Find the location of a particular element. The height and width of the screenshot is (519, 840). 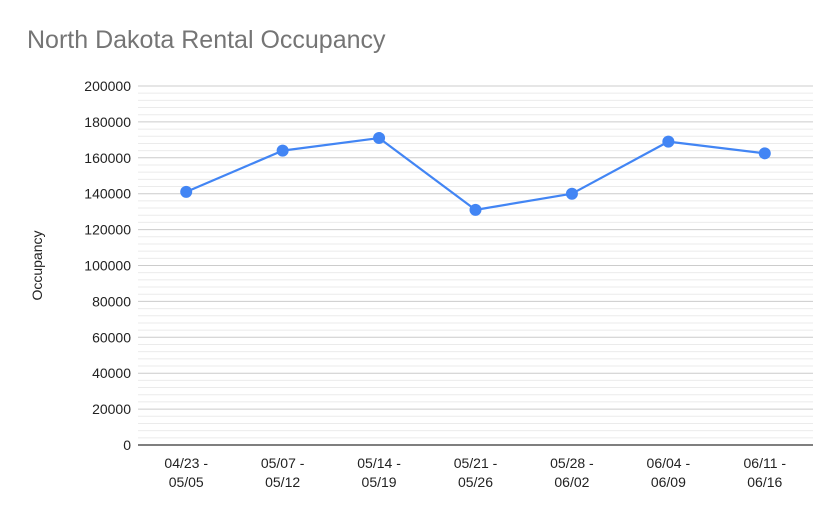

y-tick-label: 40000 is located at coordinates (111, 373).